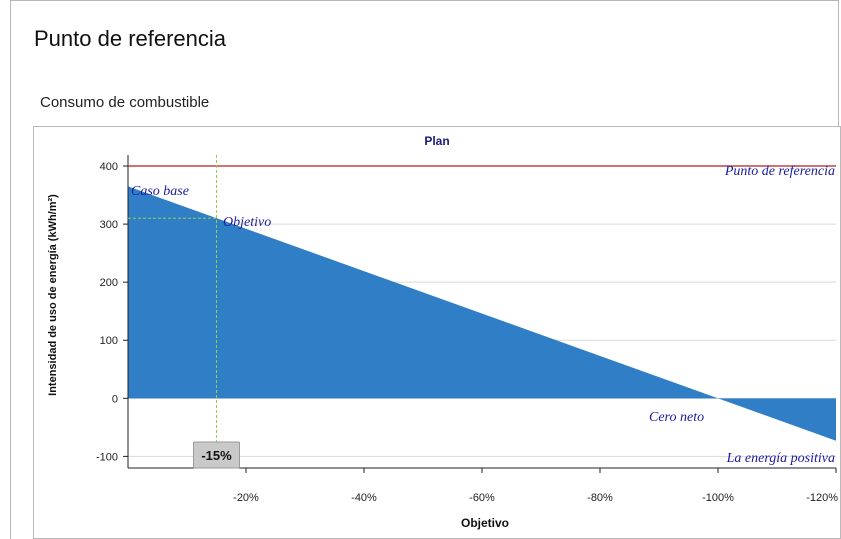 The width and height of the screenshot is (841, 539). I want to click on y-tick-label: 100, so click(109, 341).